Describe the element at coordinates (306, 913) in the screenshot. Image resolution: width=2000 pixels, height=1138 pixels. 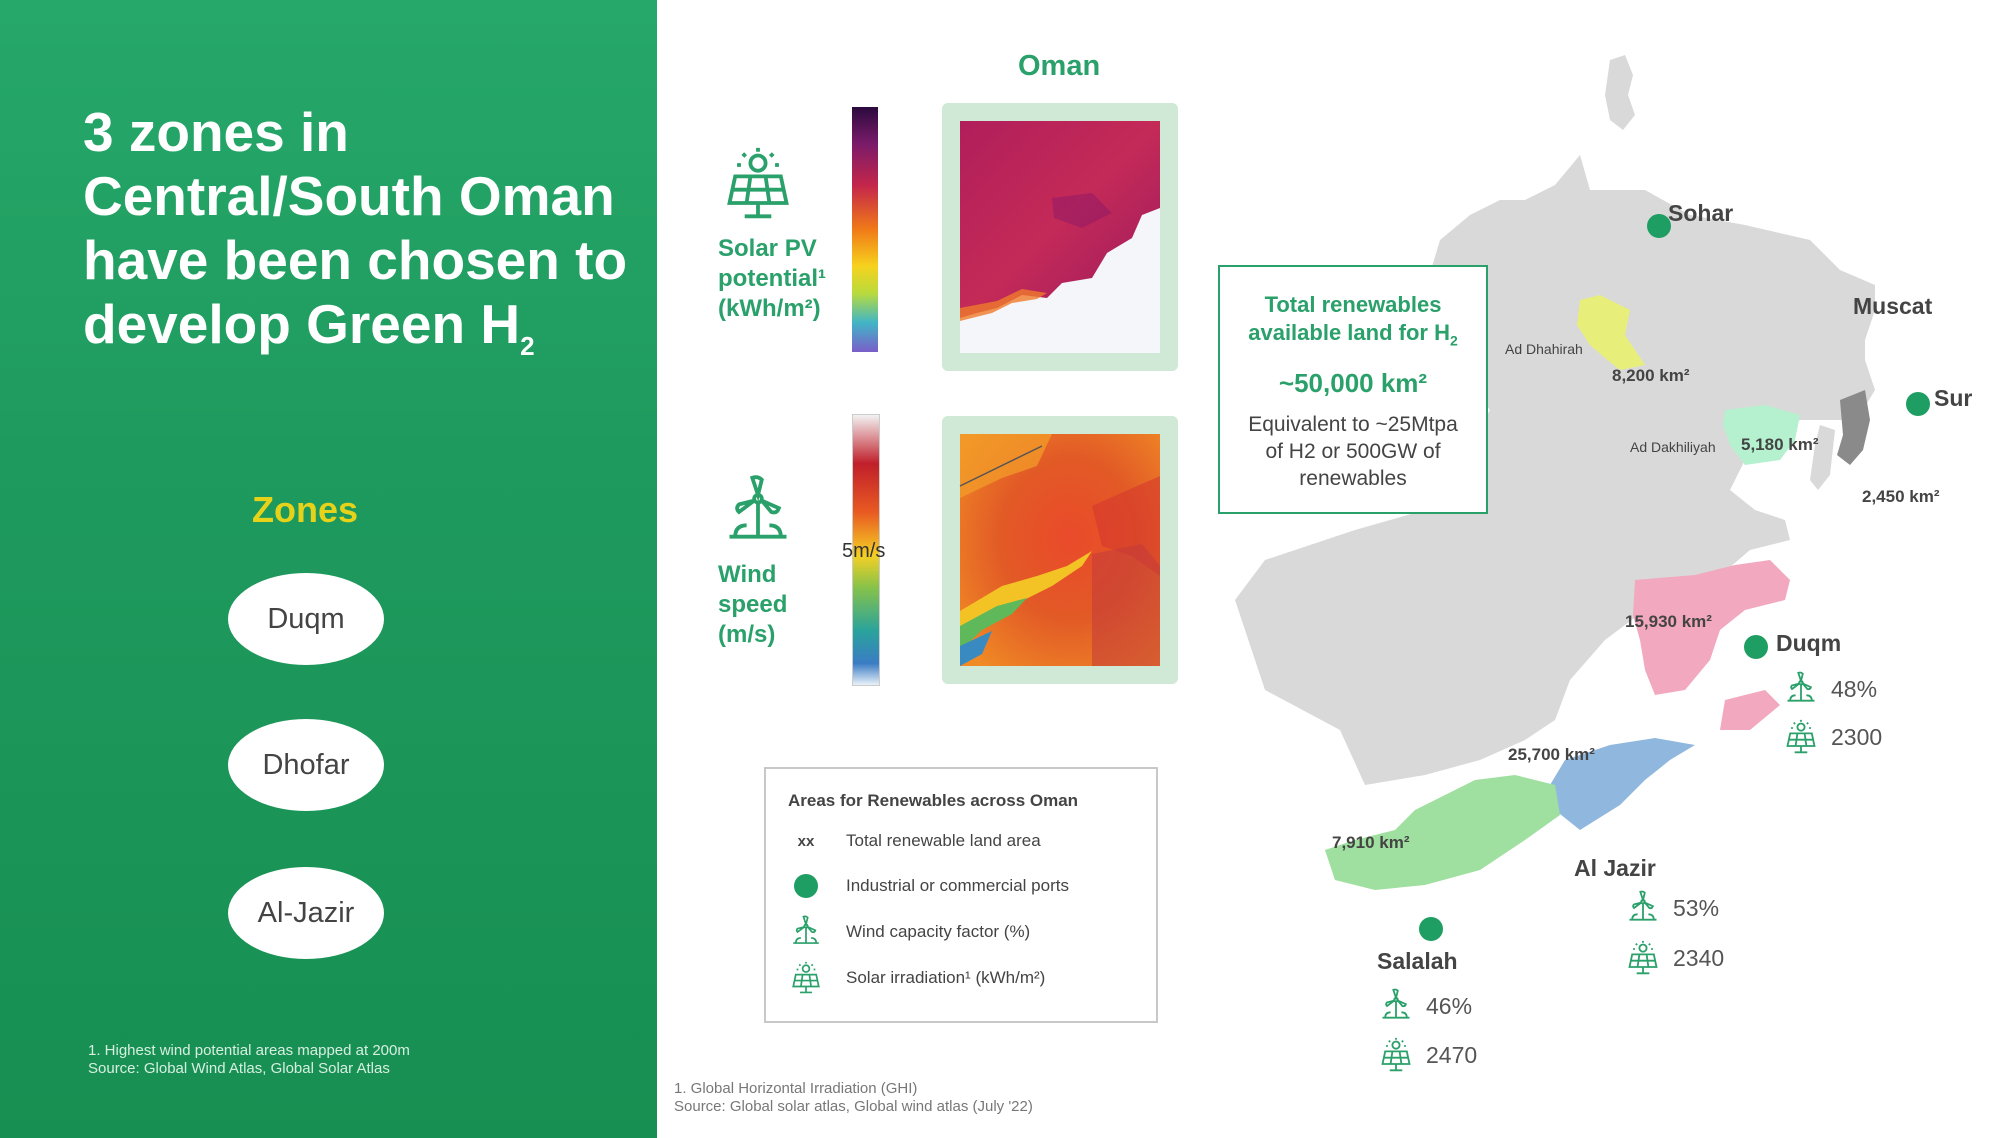
I see `zone-pill-al-jazir: Al-Jazir` at that location.